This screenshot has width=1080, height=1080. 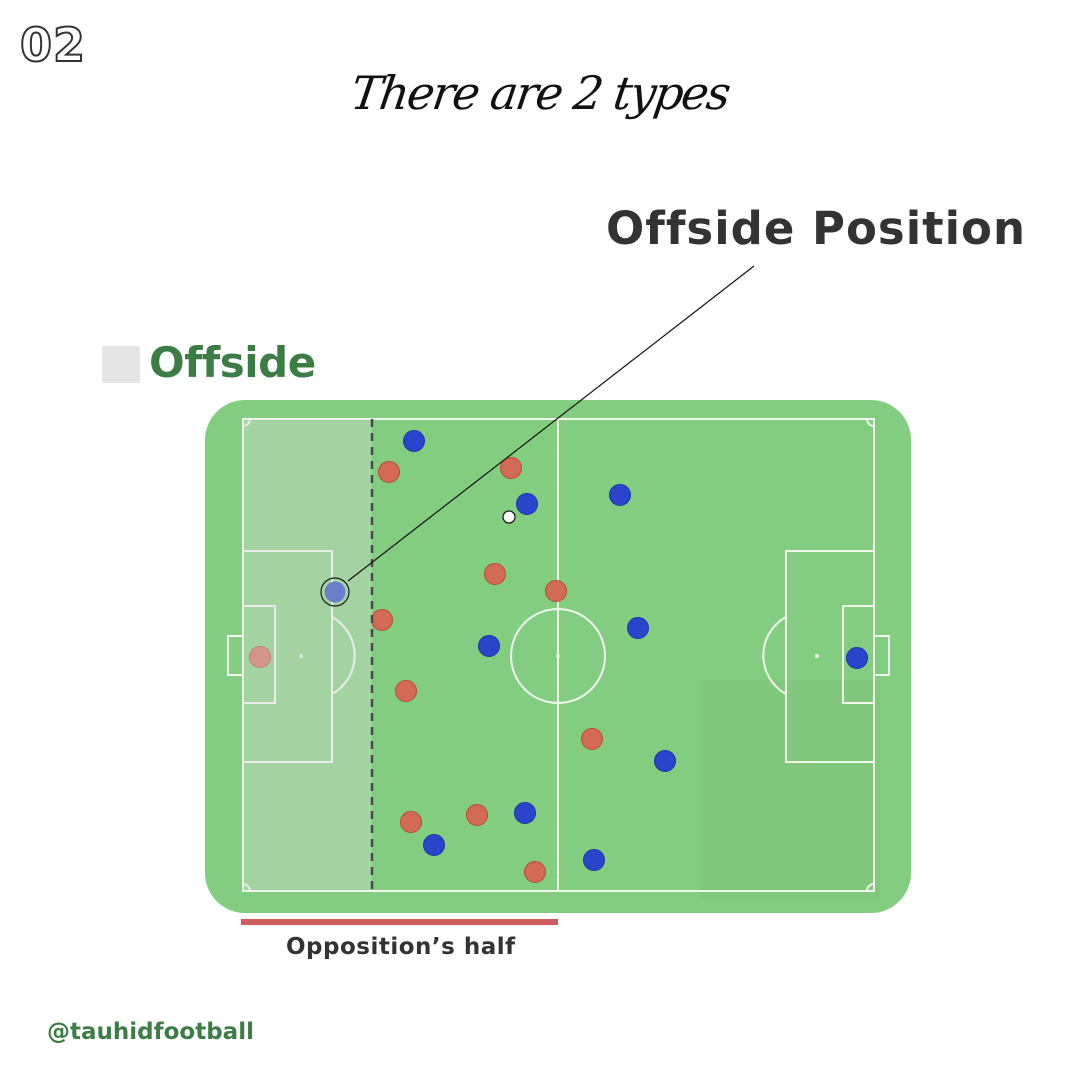 I want to click on callout-title: Offside Position, so click(x=816, y=228).